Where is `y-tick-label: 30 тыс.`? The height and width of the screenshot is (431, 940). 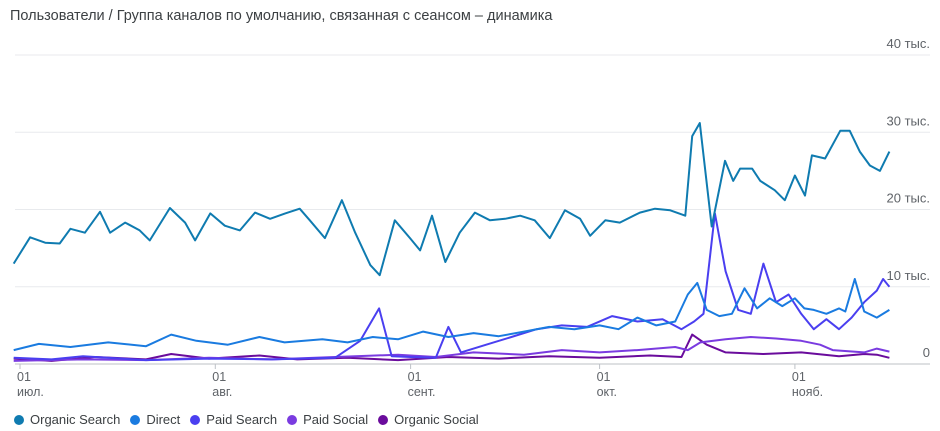 y-tick-label: 30 тыс. is located at coordinates (908, 120).